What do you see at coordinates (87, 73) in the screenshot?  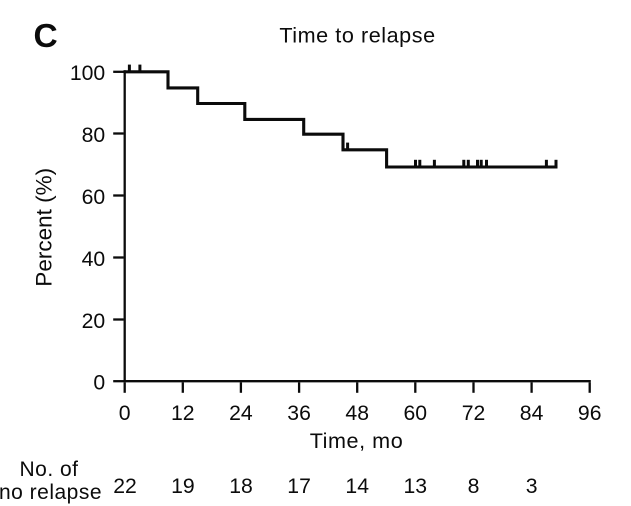 I see `svg-text: 100` at bounding box center [87, 73].